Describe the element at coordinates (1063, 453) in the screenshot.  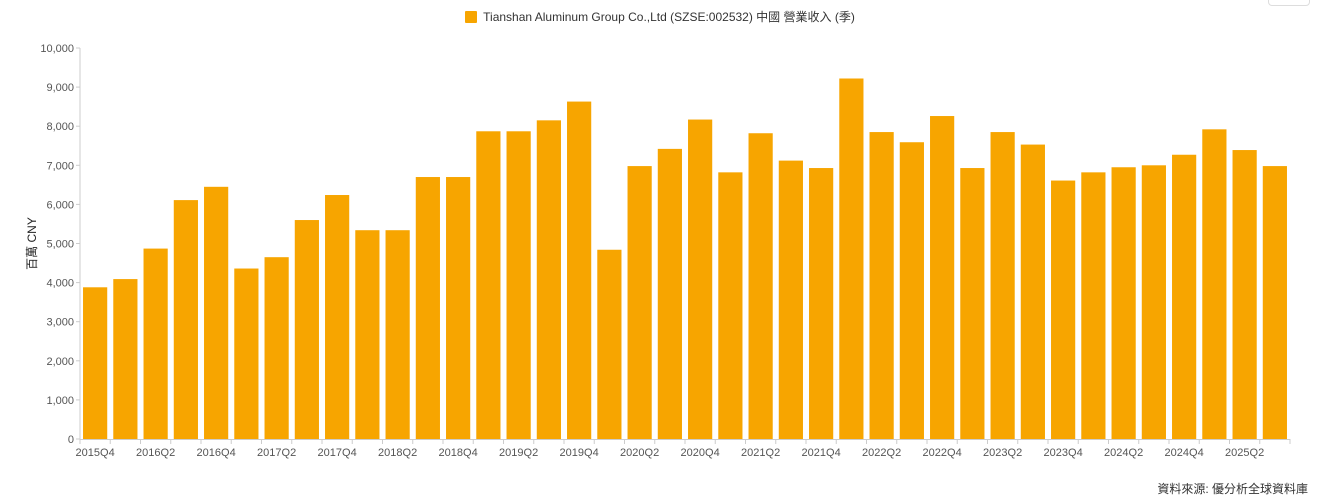
I see `x-tick-label: 2023Q4` at that location.